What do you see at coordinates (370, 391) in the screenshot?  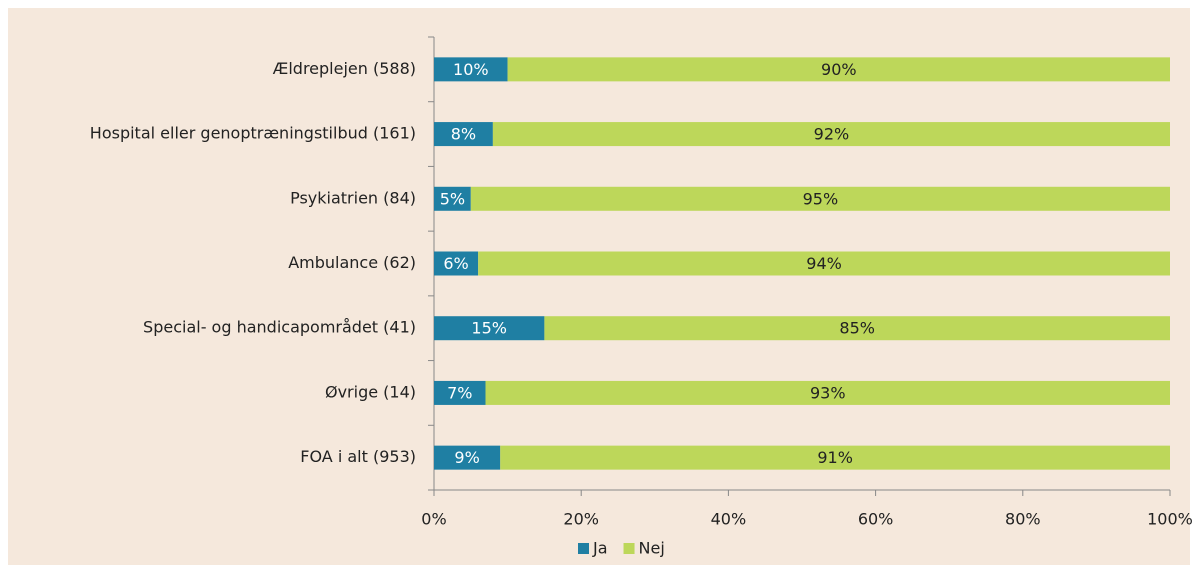 I see `y-tick-label: Øvrige (14)` at bounding box center [370, 391].